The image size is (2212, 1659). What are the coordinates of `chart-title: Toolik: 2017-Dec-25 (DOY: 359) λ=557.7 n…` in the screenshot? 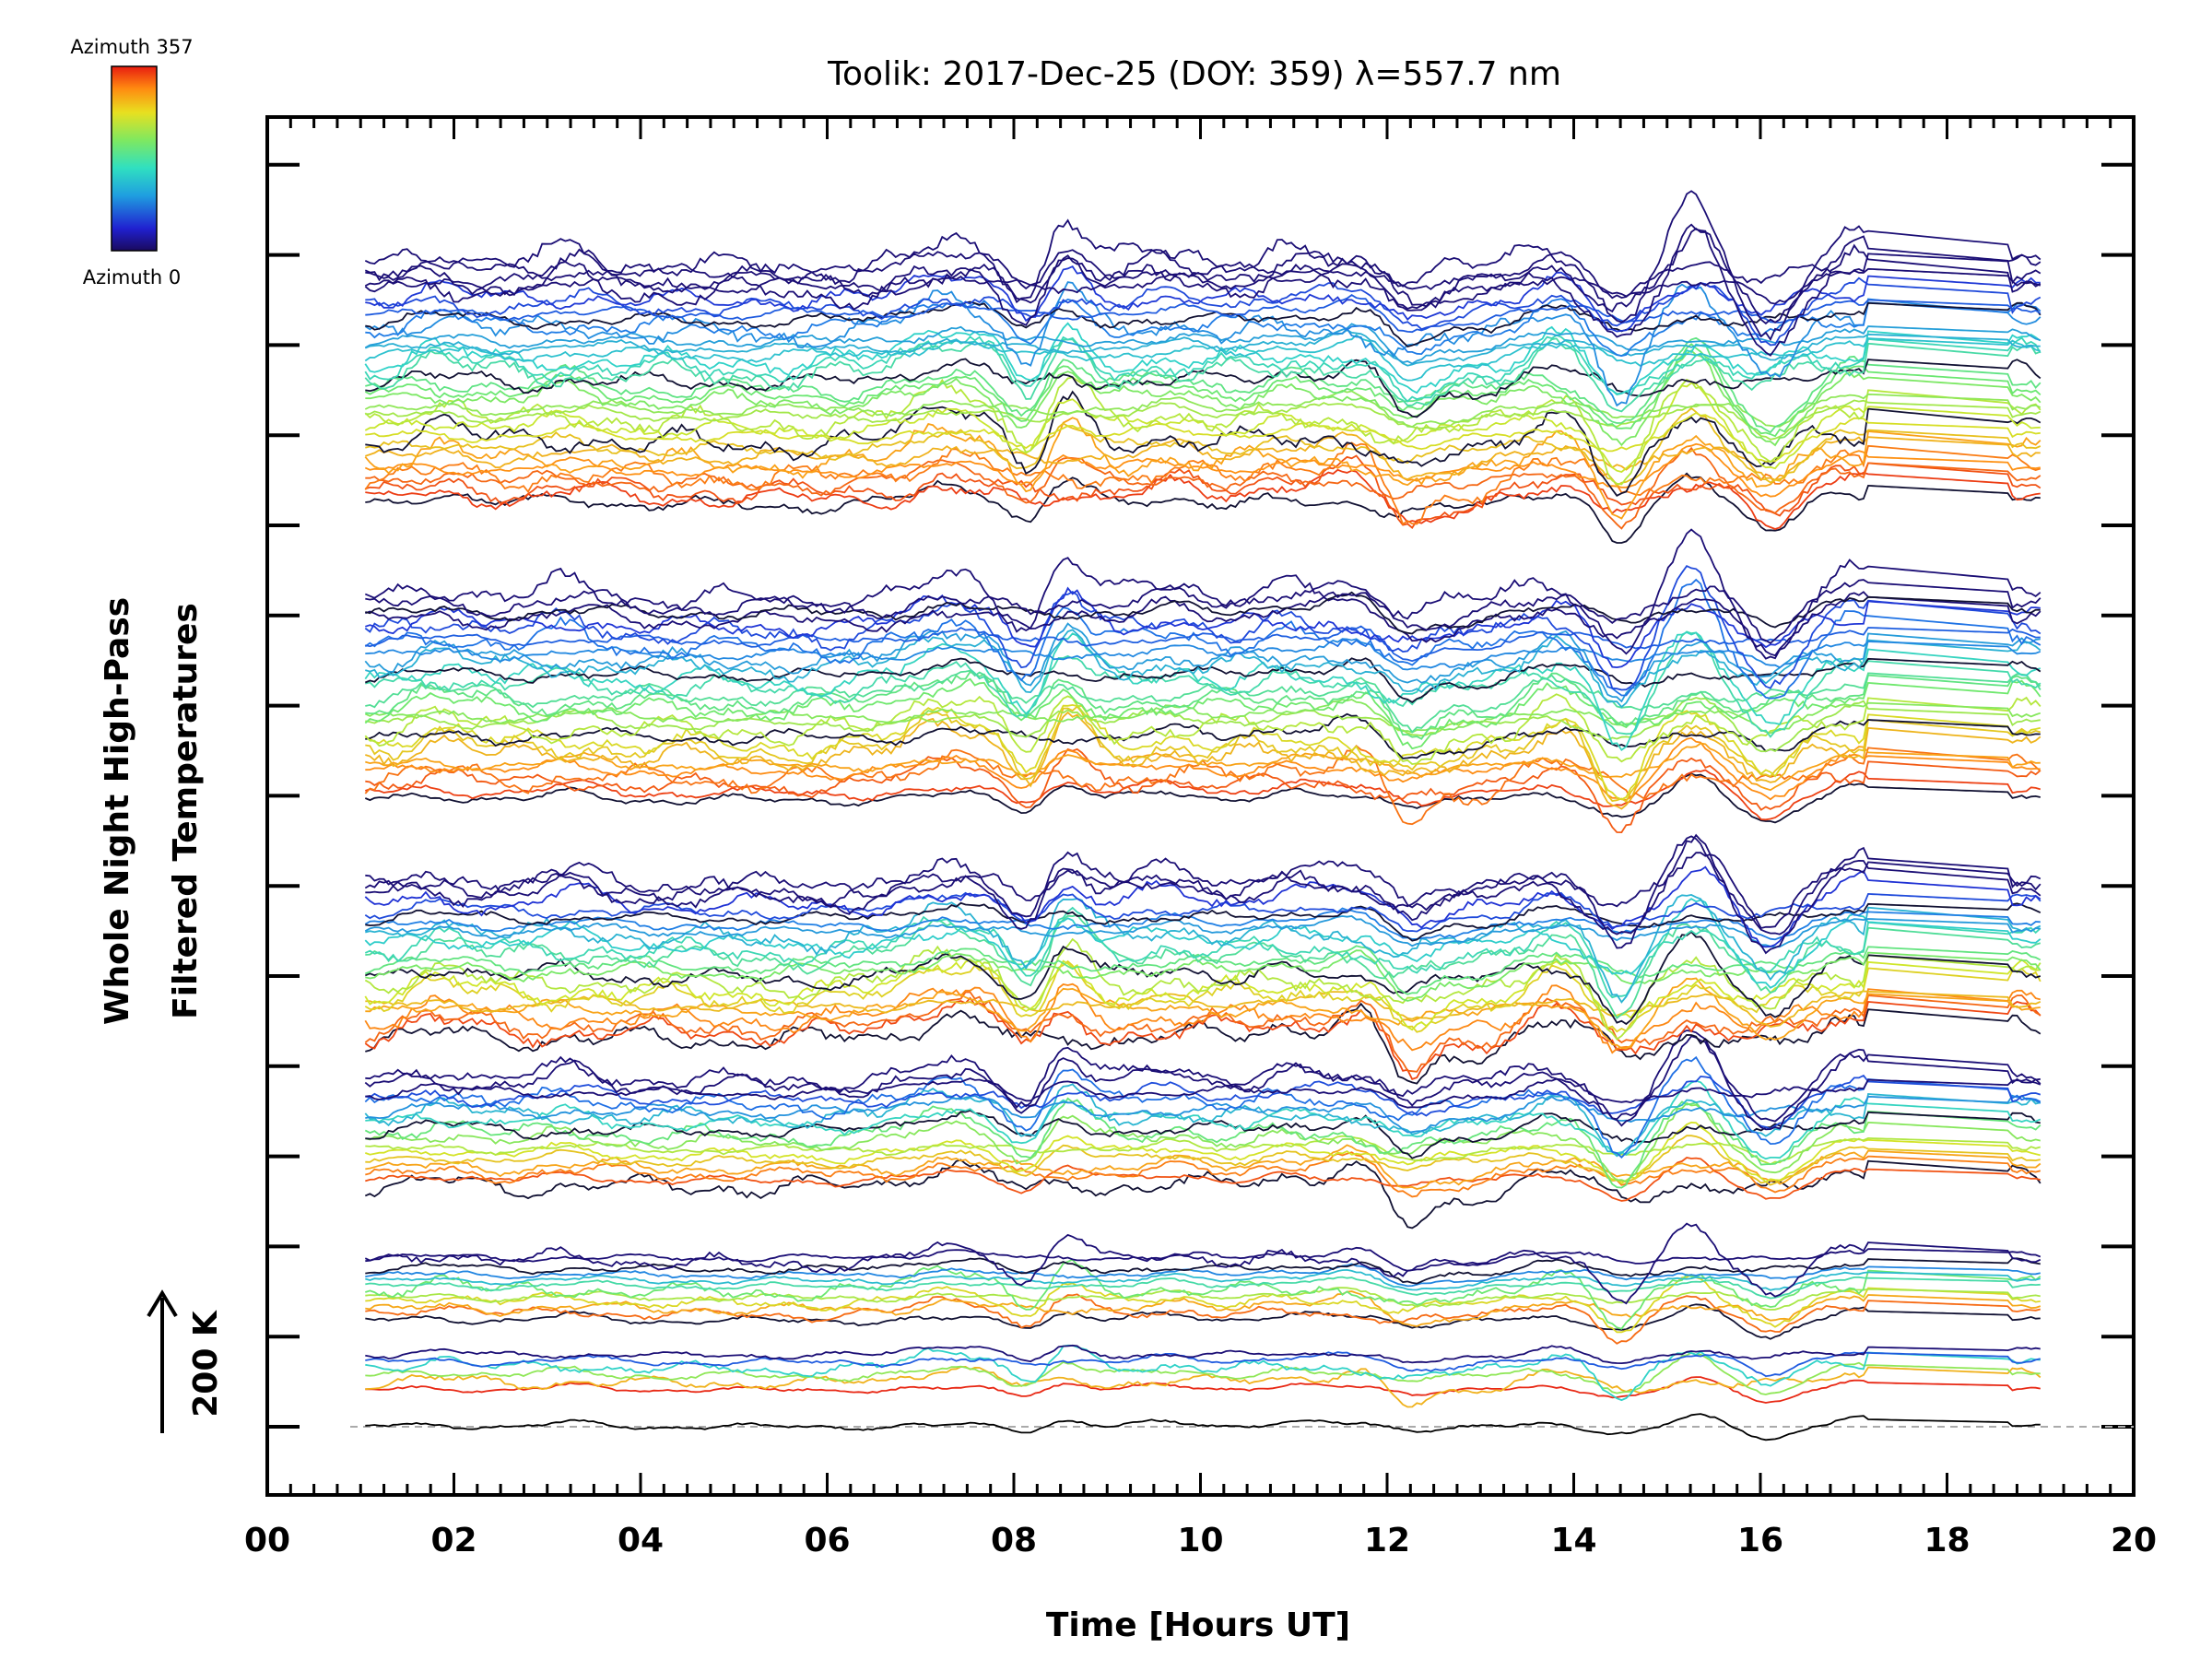 It's located at (1194, 74).